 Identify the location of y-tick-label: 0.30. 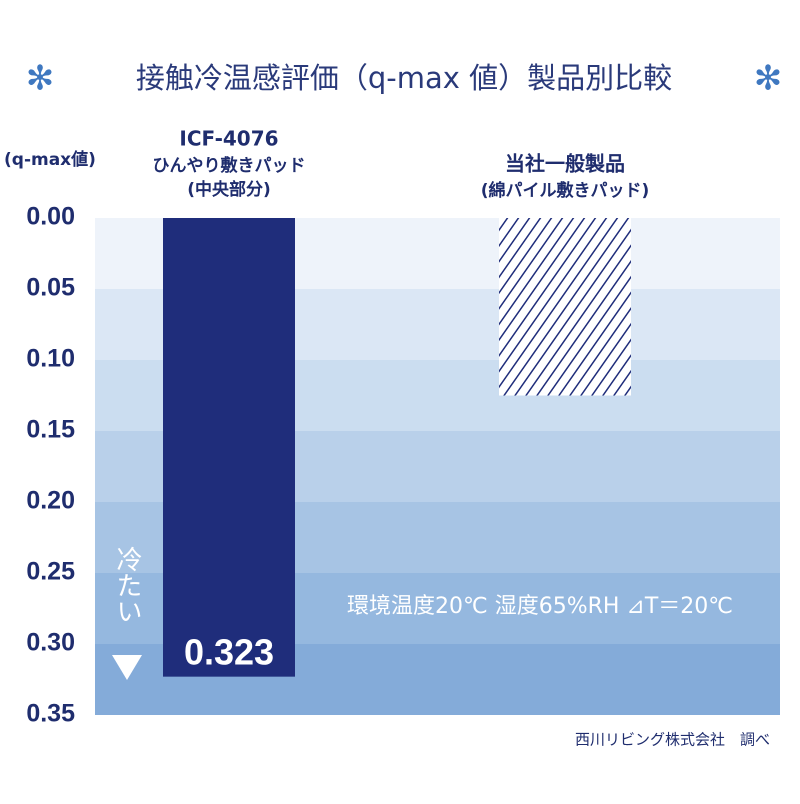
(50, 643).